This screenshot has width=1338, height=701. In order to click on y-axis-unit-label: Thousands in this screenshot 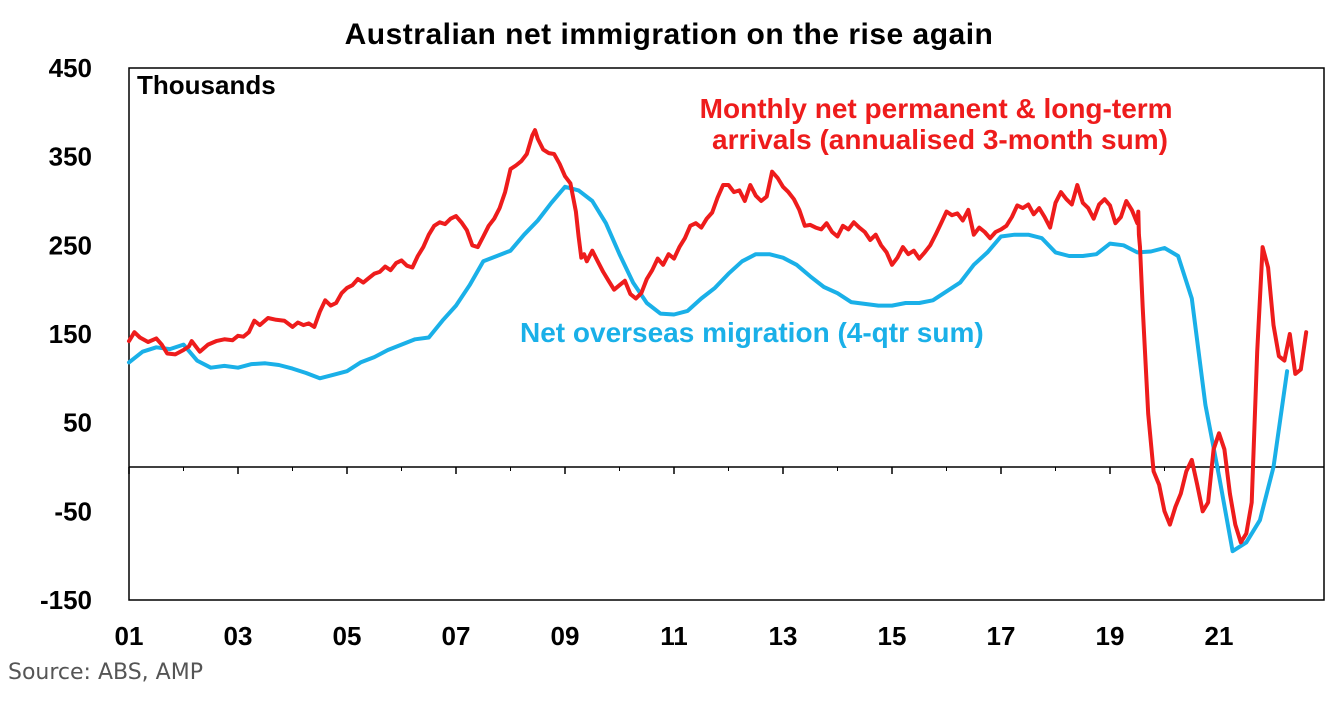, I will do `click(206, 85)`.